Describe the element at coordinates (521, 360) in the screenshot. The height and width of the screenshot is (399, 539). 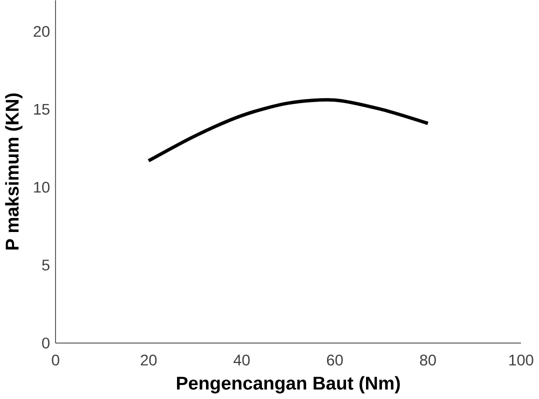
I see `x-tick-label: 100` at that location.